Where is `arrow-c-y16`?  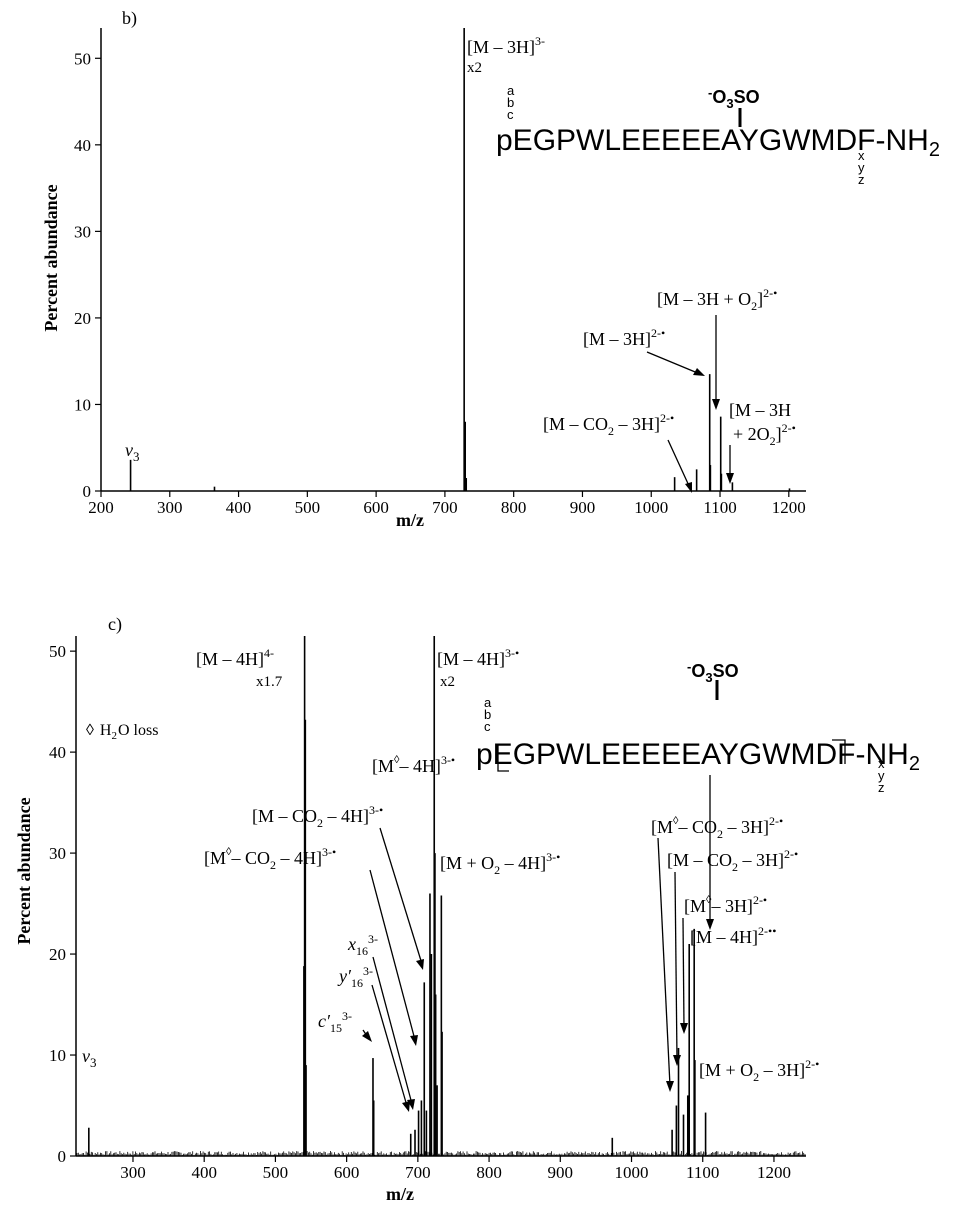
arrow-c-y16 is located at coordinates (389, 1045).